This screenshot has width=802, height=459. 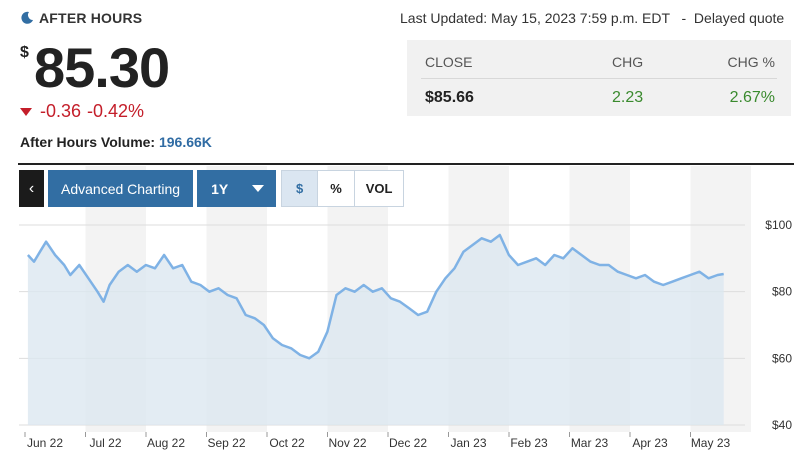 What do you see at coordinates (449, 97) in the screenshot?
I see `close-value: $85.66` at bounding box center [449, 97].